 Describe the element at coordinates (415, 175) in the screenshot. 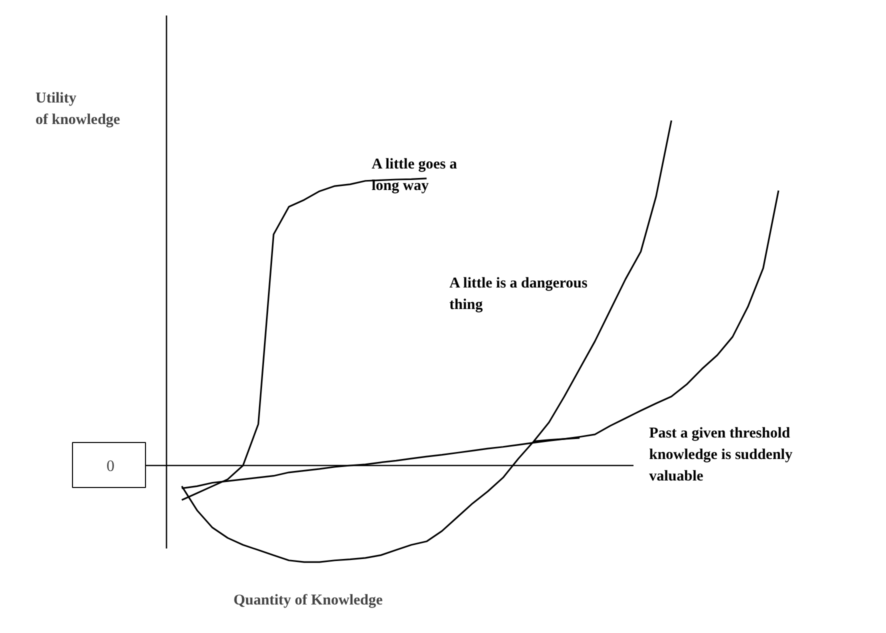

I see `series-label: A little goes a long way` at that location.